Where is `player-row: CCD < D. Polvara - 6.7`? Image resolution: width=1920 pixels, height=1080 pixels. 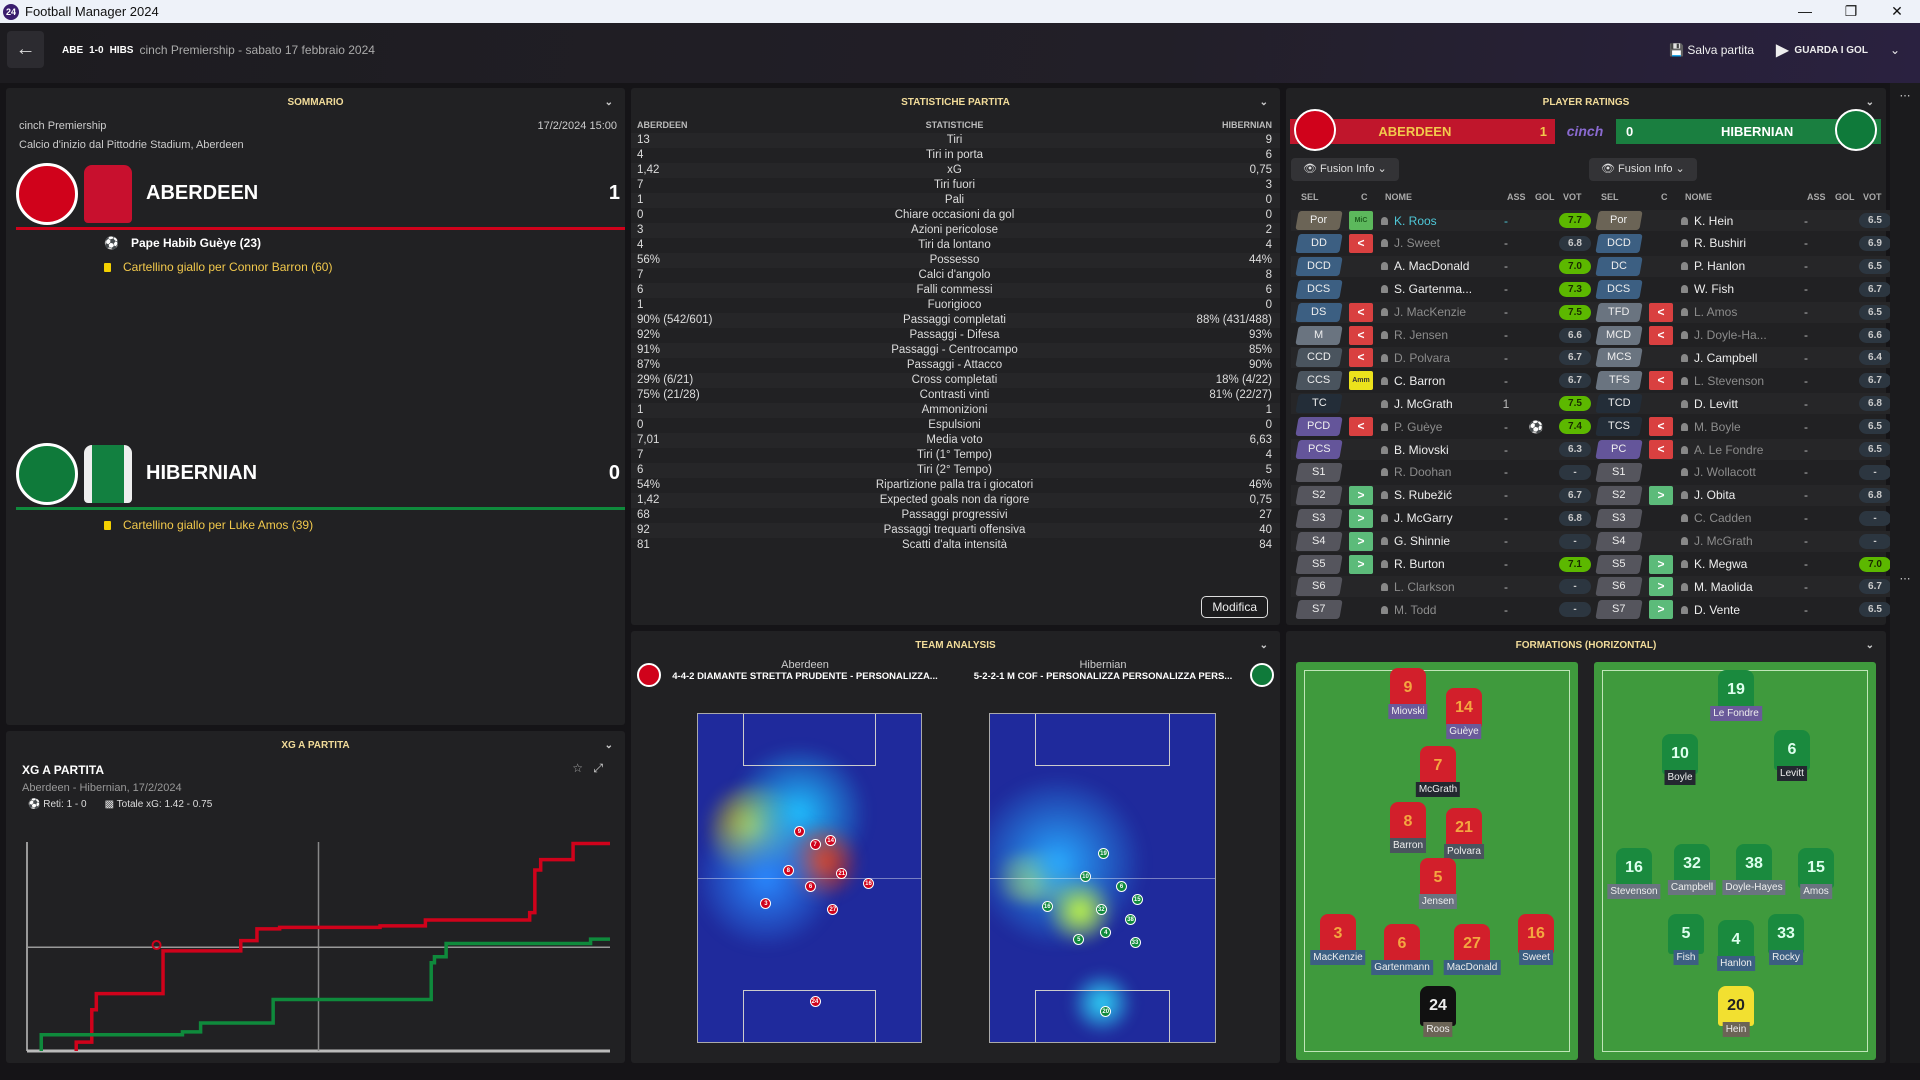
player-row: CCD < D. Polvara - 6.7 is located at coordinates (1441, 358).